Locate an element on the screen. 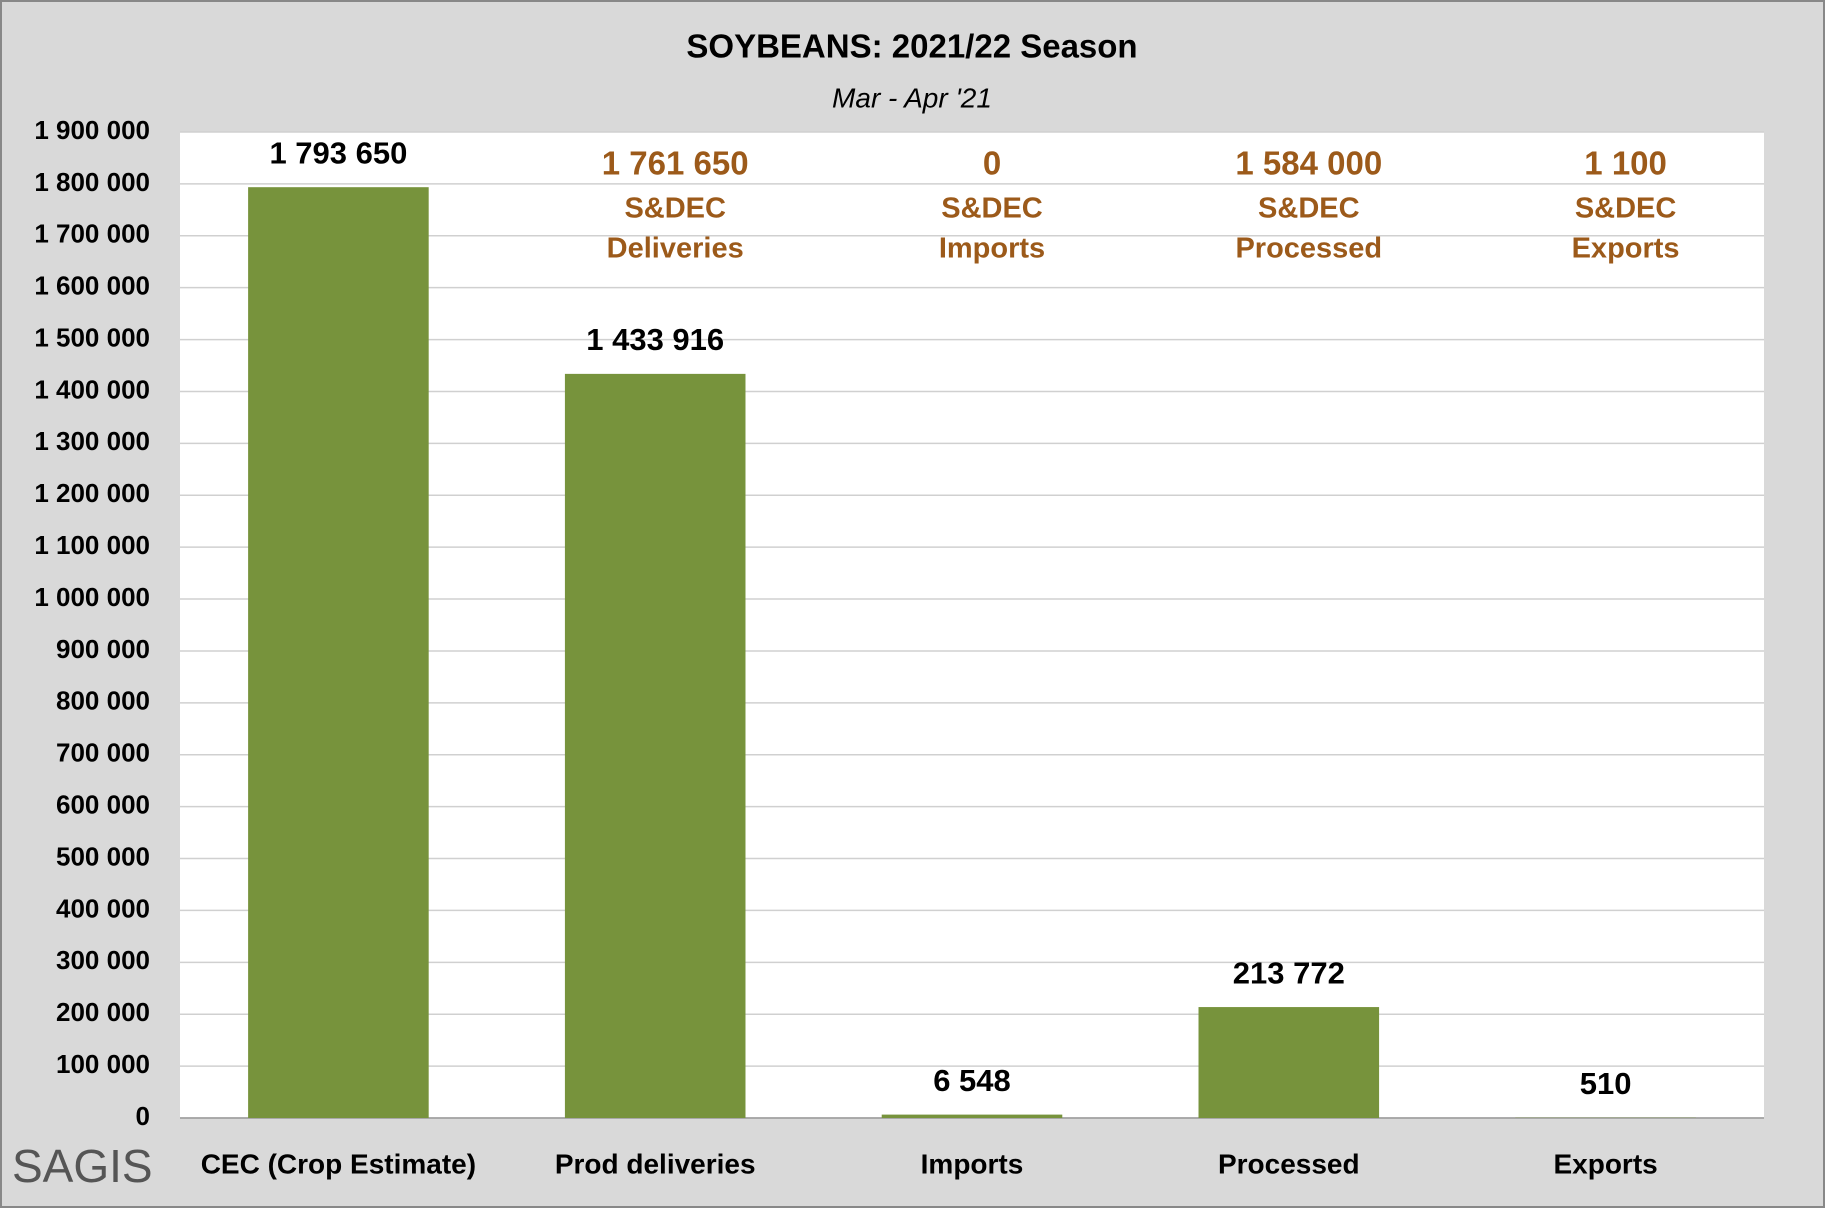 This screenshot has width=1825, height=1208. y-tick-label: 1 900 000 is located at coordinates (92, 130).